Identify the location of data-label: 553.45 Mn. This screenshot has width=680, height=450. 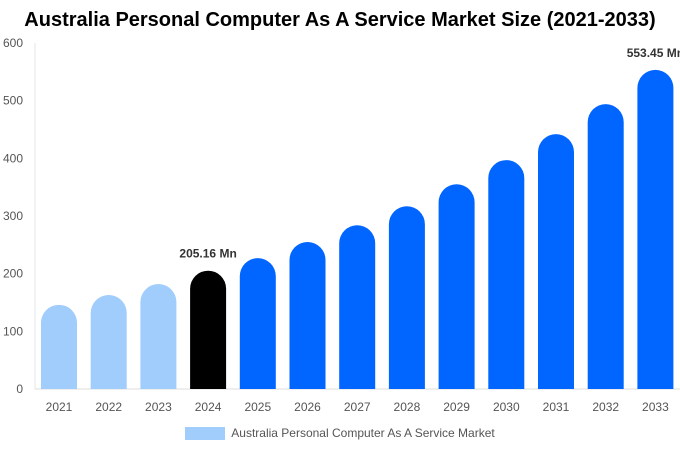
(653, 53).